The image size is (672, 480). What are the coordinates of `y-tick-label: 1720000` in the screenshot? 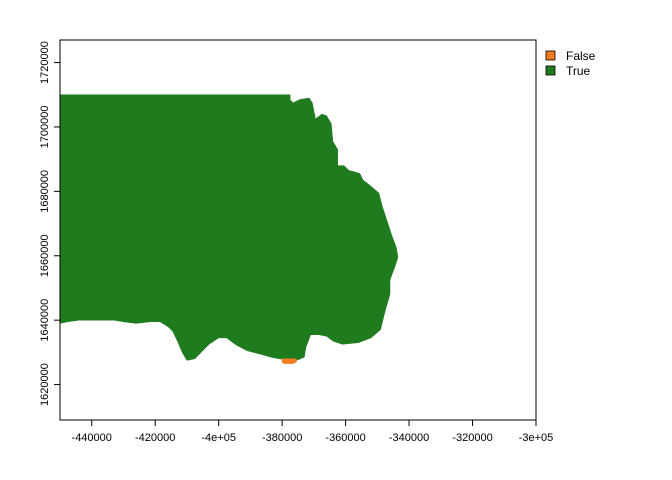 It's located at (45, 62).